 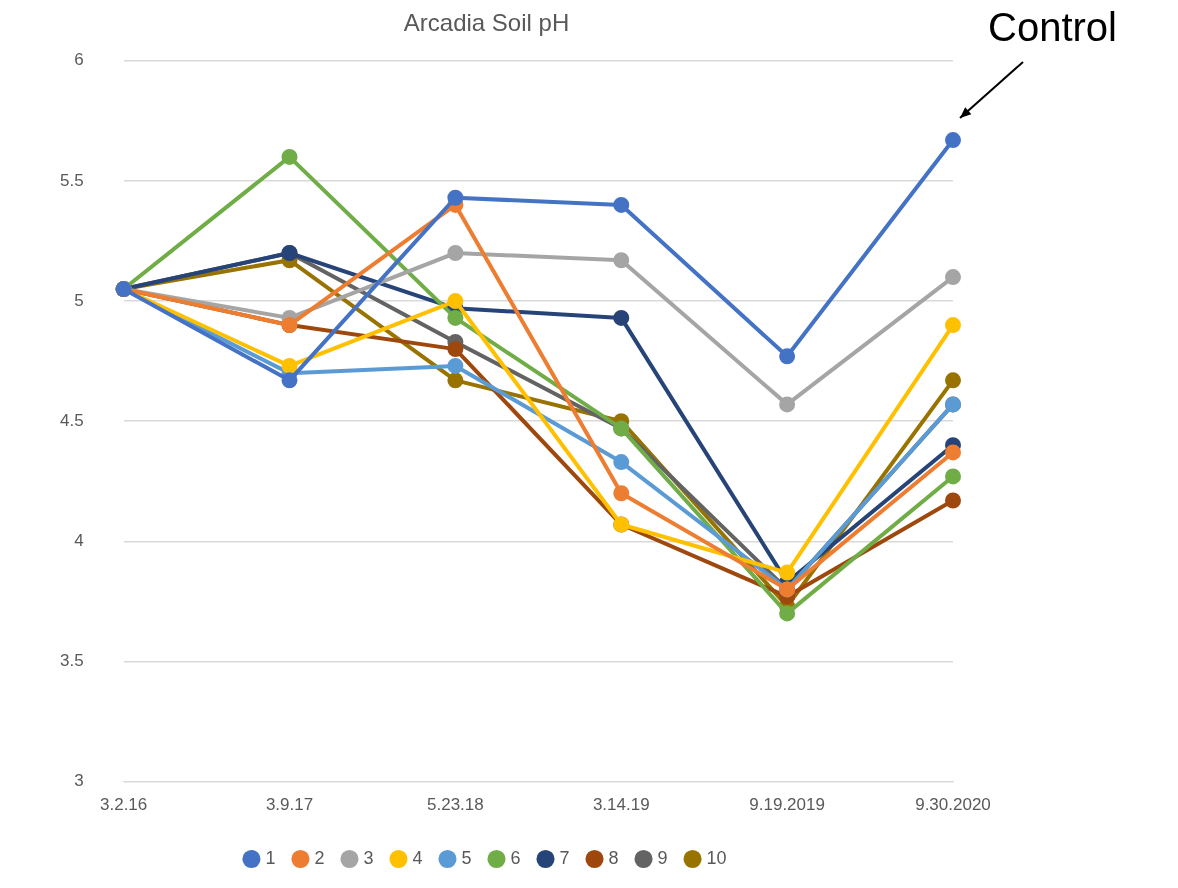 I want to click on x-tick-label: 3.2.16, so click(x=124, y=805).